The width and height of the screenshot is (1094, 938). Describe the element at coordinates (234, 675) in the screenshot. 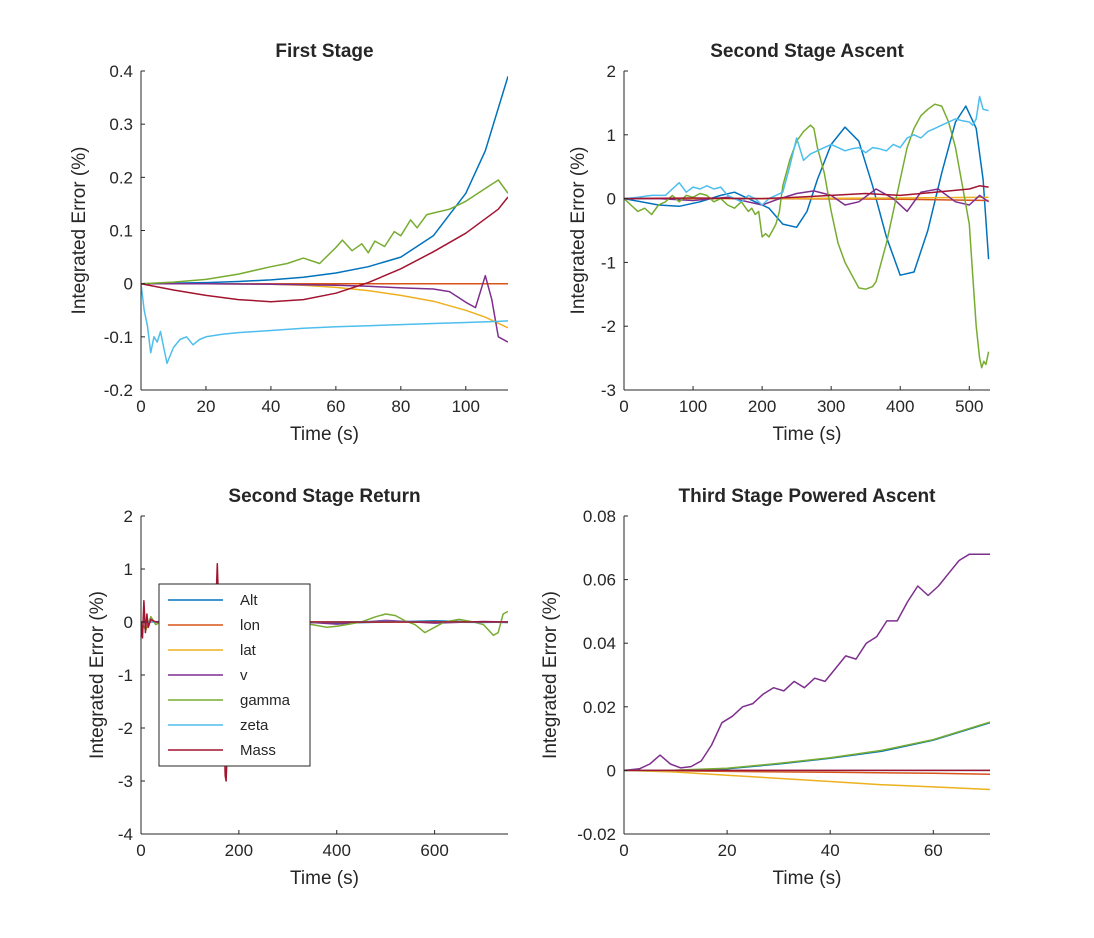

I see `legend: Alt lon lat v gamma zeta Mass` at that location.